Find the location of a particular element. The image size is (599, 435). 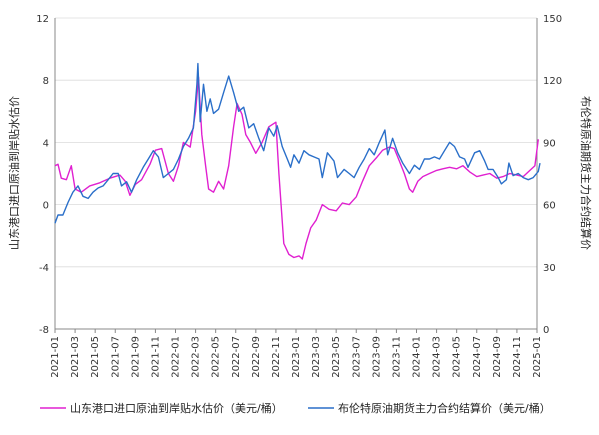

left-y-tick-label: -8 is located at coordinates (44, 330).